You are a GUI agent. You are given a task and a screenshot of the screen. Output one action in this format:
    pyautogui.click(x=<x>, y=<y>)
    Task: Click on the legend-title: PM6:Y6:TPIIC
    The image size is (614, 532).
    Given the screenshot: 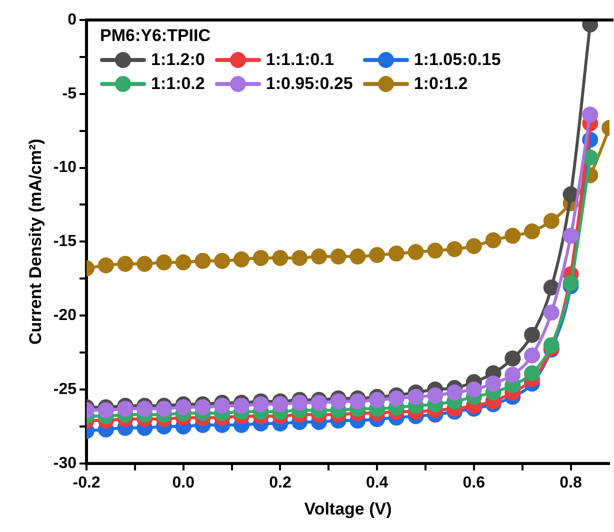 What is the action you would take?
    pyautogui.click(x=156, y=36)
    